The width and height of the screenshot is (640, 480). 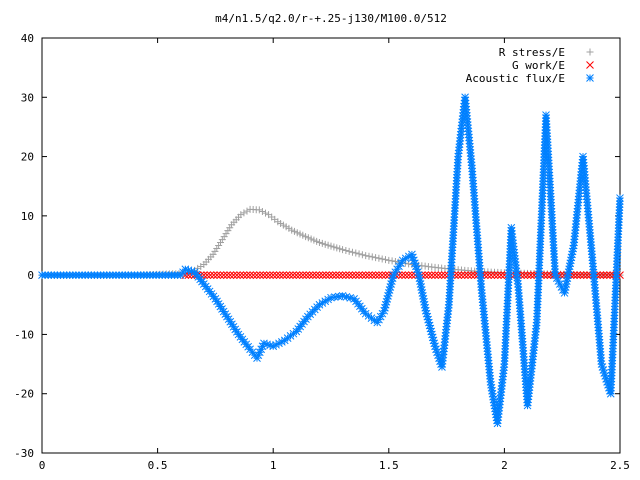 I want to click on legend-label: G work/E, so click(x=538, y=65).